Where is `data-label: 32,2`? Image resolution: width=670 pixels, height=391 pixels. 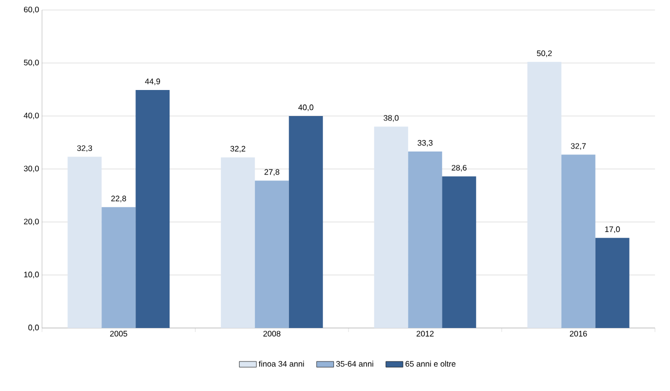
data-label: 32,2 is located at coordinates (238, 149).